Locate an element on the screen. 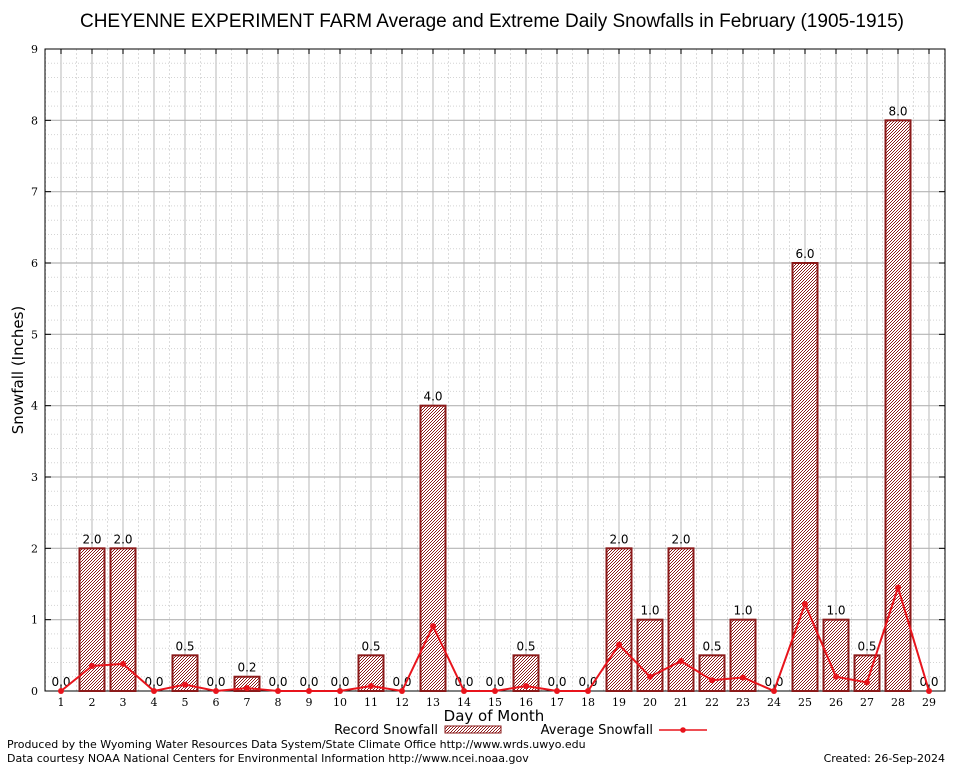  x-tick-label: 22 is located at coordinates (712, 702).